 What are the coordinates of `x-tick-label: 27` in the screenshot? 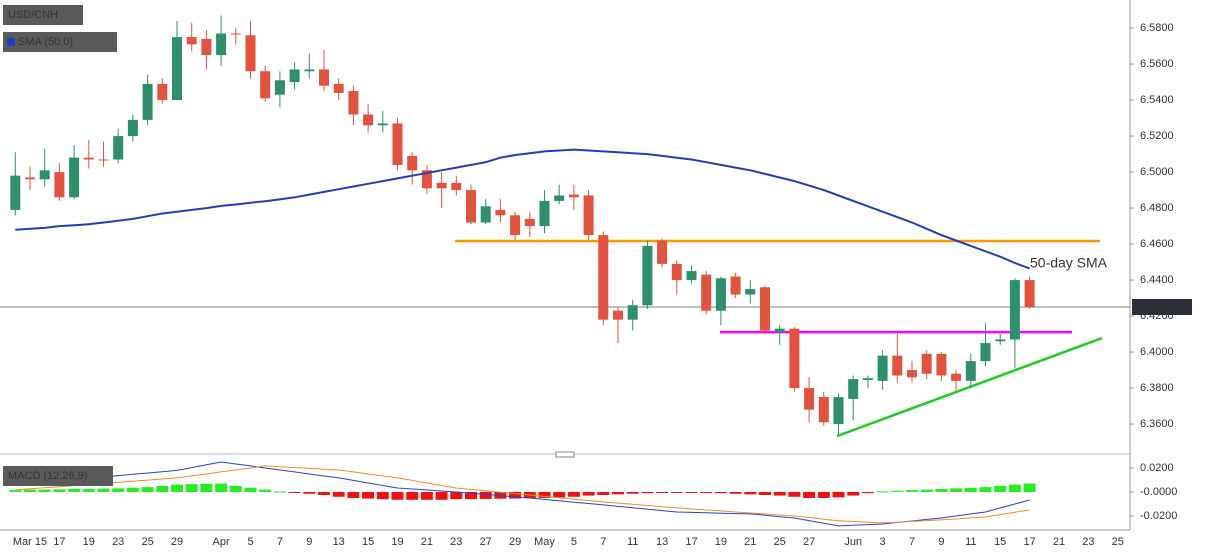 It's located at (486, 542).